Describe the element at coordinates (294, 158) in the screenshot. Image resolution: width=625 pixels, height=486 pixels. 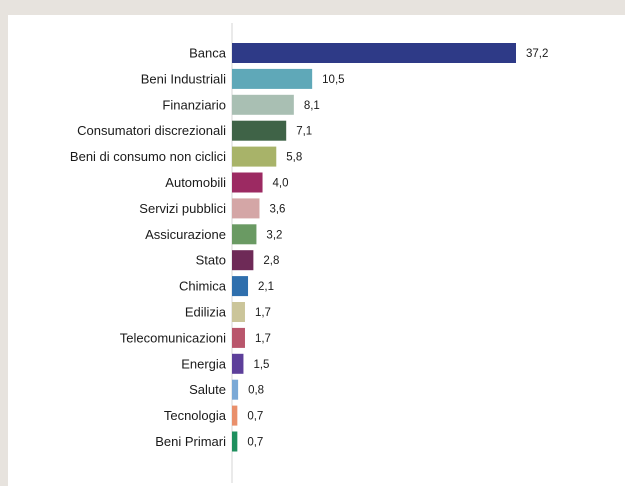
I see `value-label: 5,8` at that location.